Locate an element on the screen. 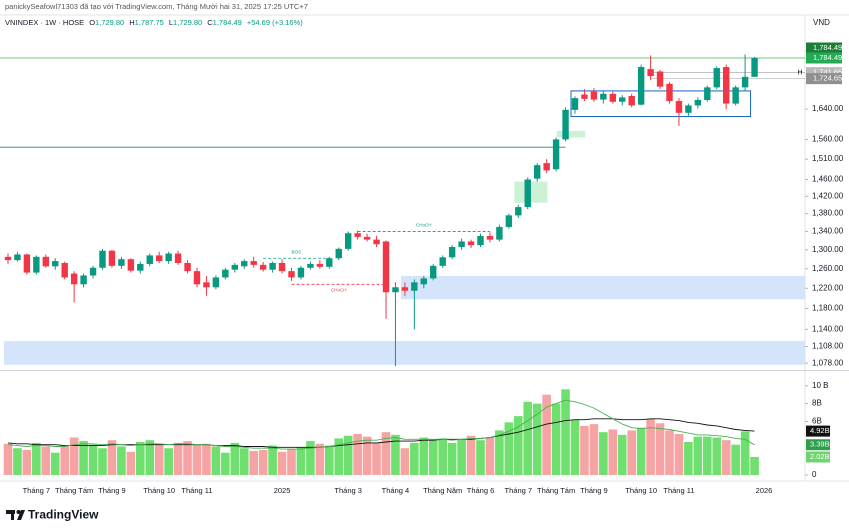 This screenshot has height=532, width=849. volume-marker is located at coordinates (818, 457).